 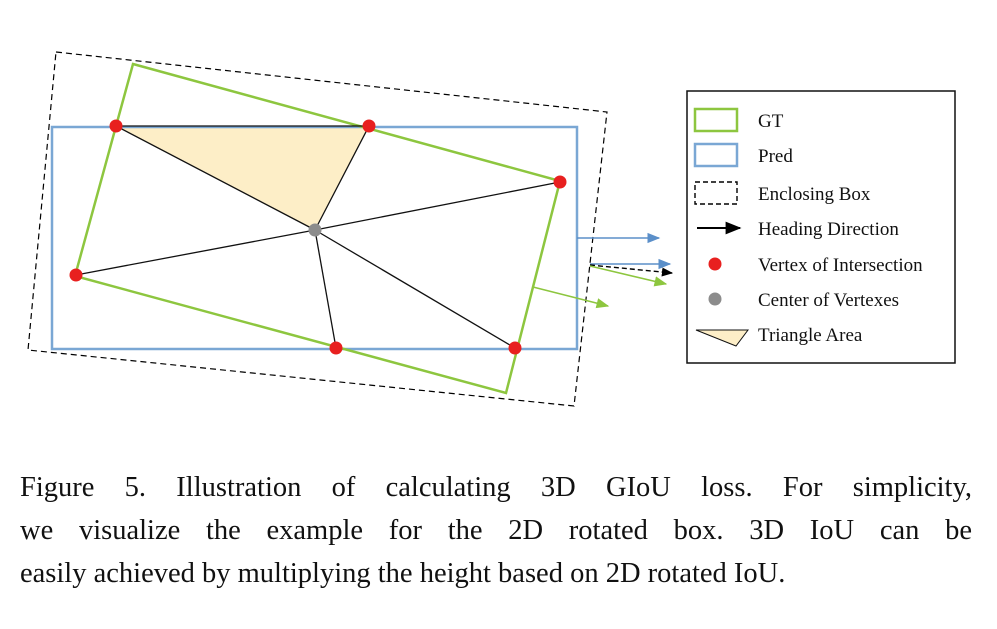 What do you see at coordinates (840, 265) in the screenshot?
I see `legend-label-vertex: Vertex of Intersection` at bounding box center [840, 265].